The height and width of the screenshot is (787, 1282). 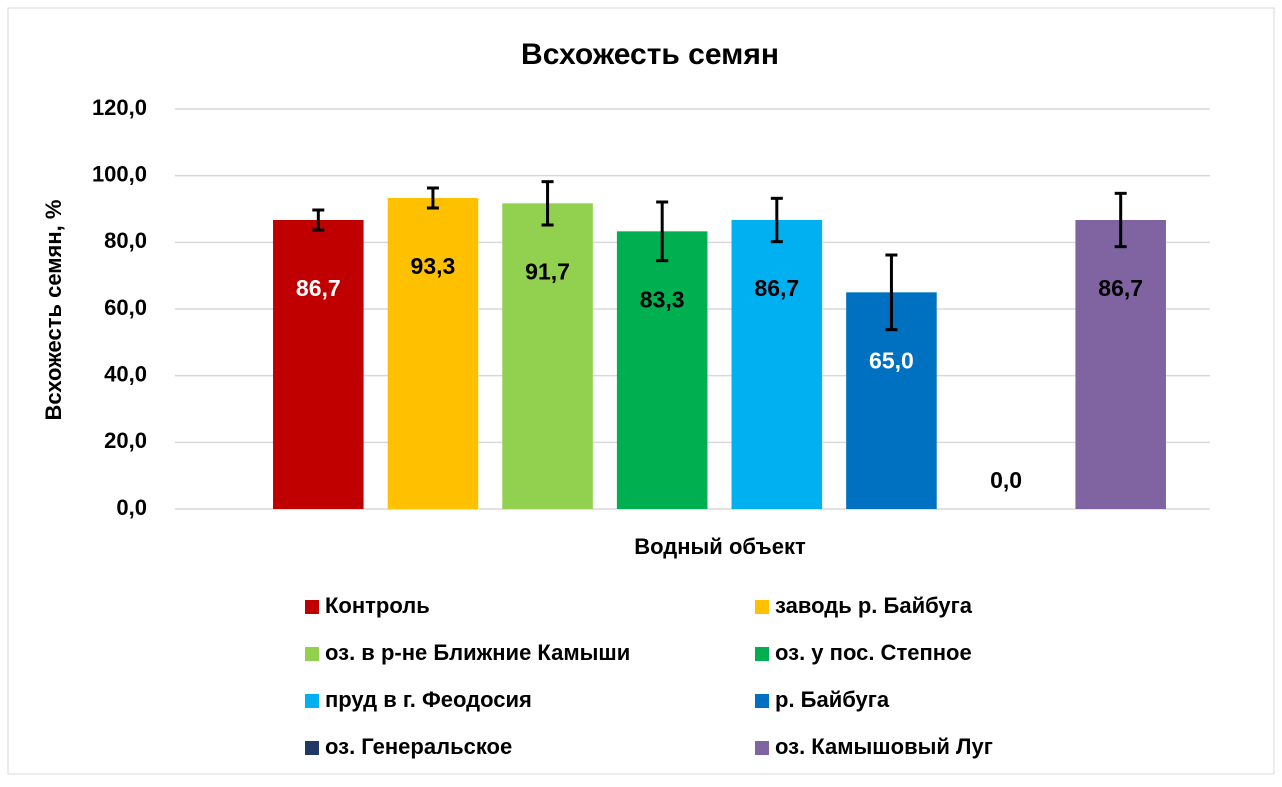 I want to click on x-axis-title: Водный объект, so click(x=720, y=546).